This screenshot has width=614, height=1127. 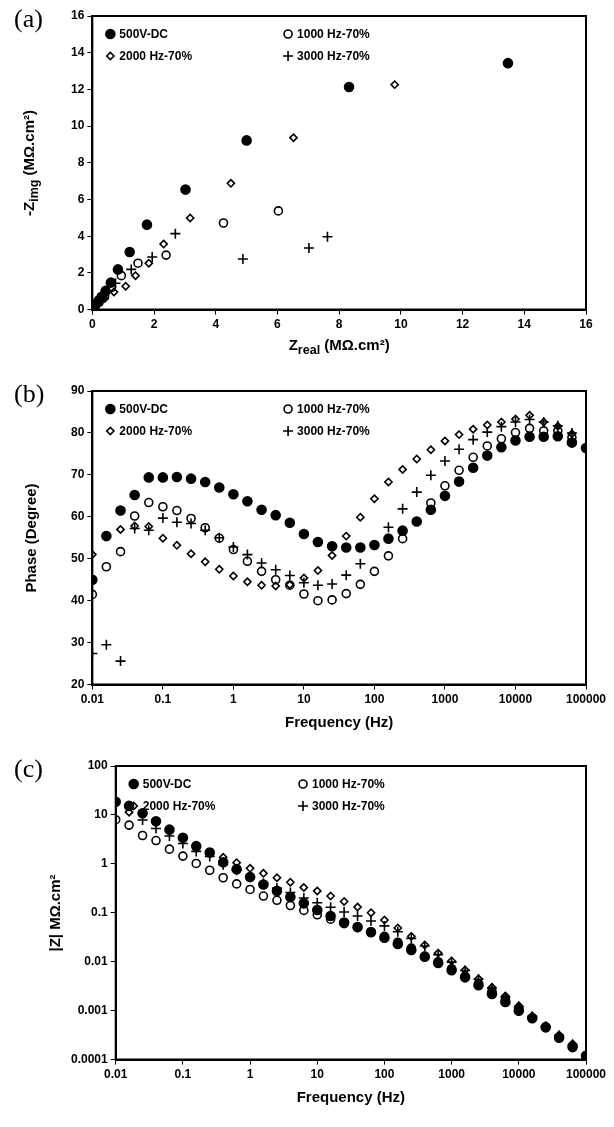 What do you see at coordinates (28, 19) in the screenshot?
I see `chart-title: (a)` at bounding box center [28, 19].